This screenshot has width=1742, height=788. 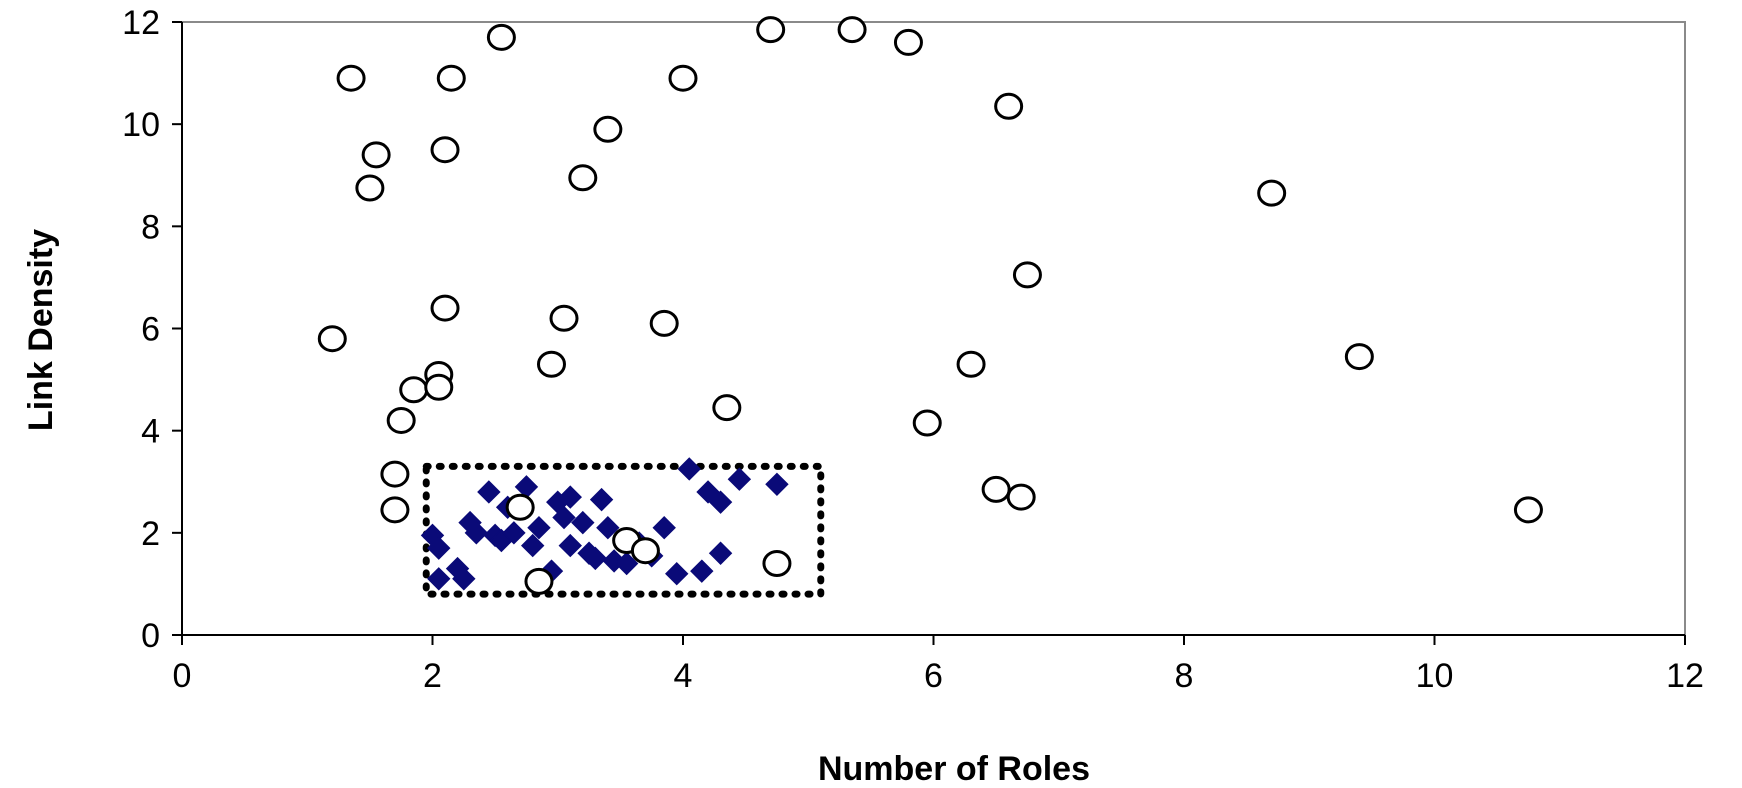 I want to click on annotations, so click(x=623, y=530).